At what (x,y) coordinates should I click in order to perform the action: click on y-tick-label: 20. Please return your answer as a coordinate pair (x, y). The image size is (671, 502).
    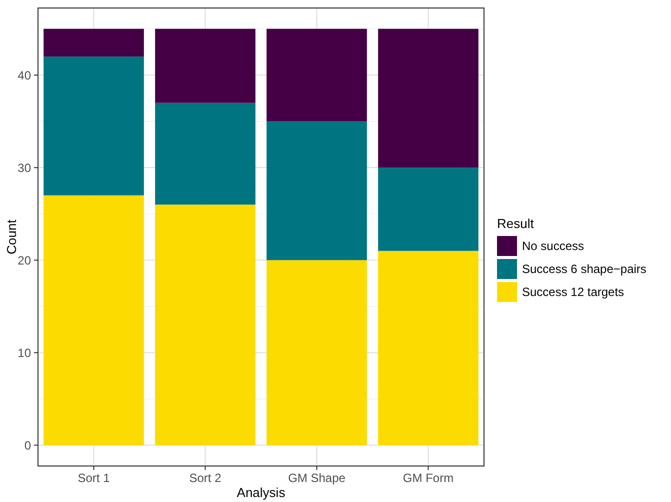
    Looking at the image, I should click on (25, 260).